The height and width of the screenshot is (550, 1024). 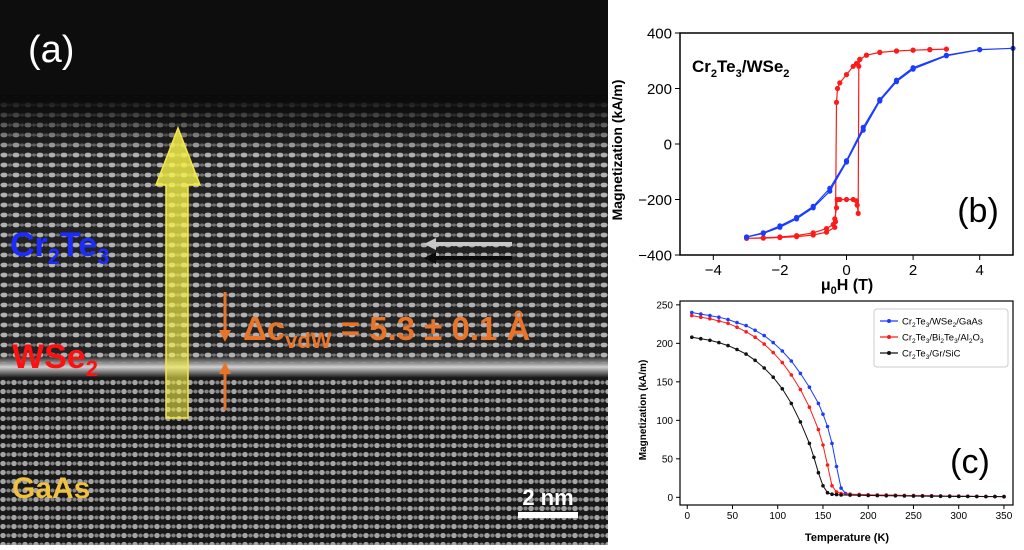 What do you see at coordinates (913, 516) in the screenshot?
I see `x-tick-label: 250` at bounding box center [913, 516].